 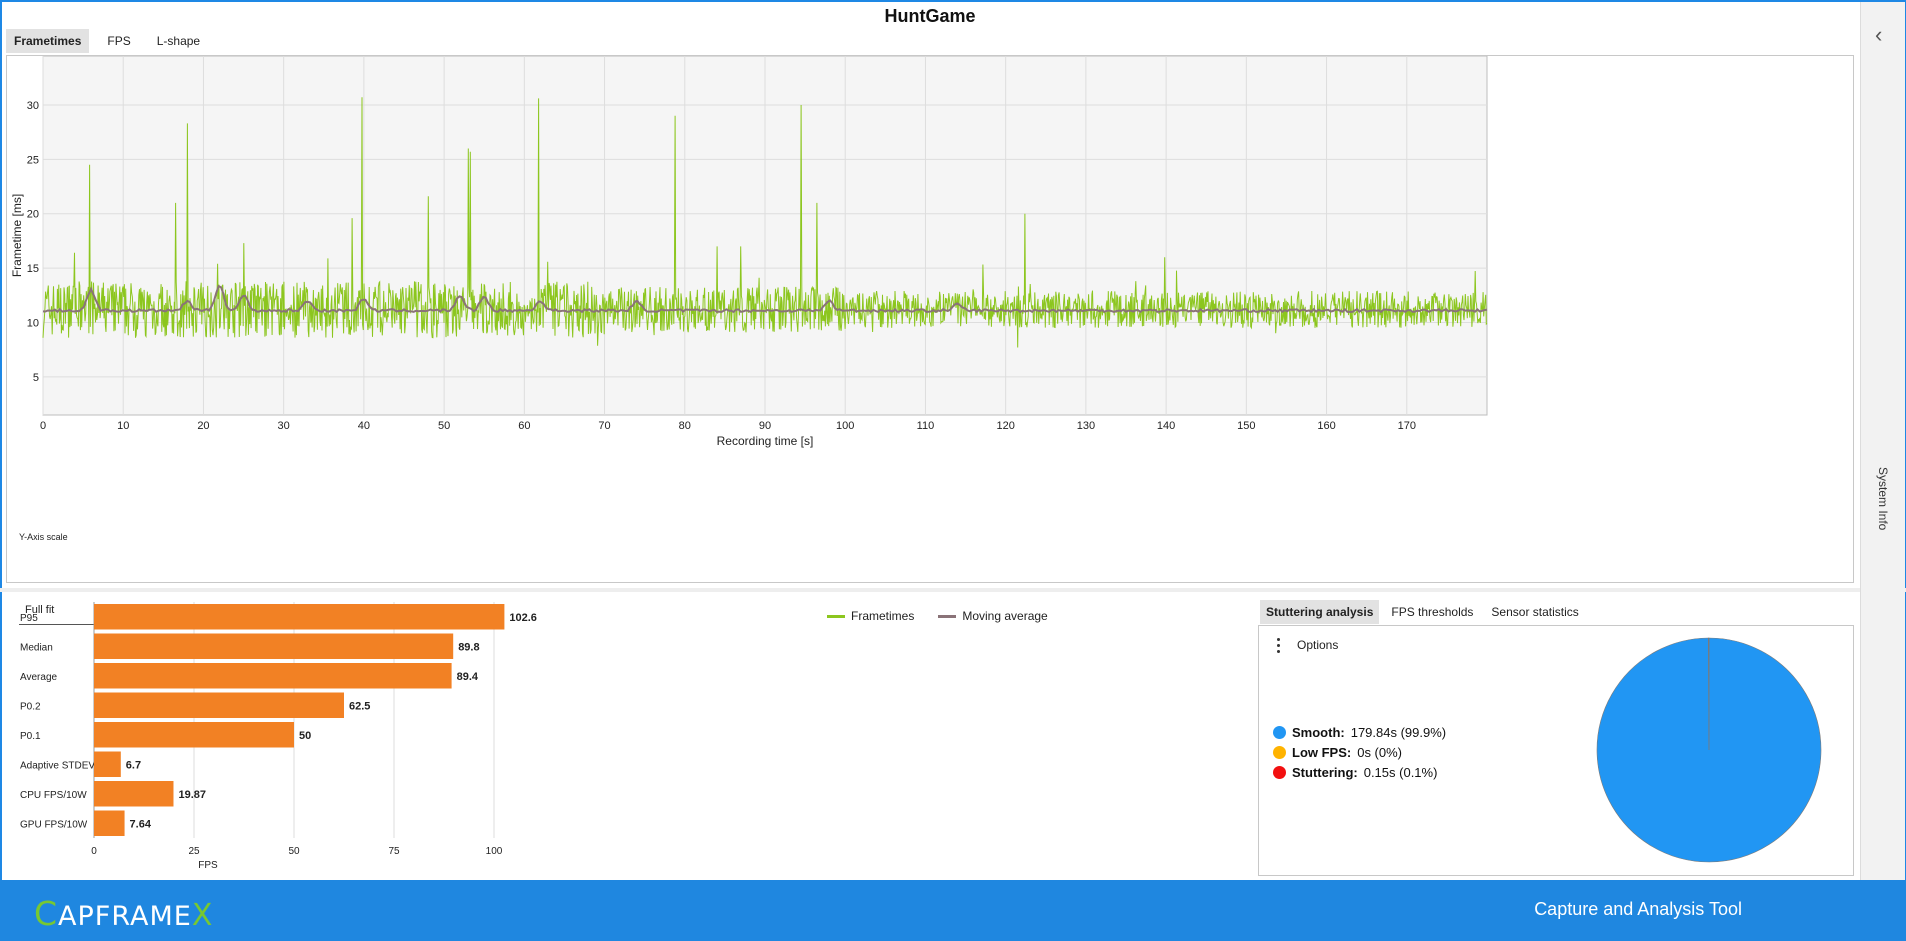 I want to click on tab-fps: FPS, so click(x=119, y=41).